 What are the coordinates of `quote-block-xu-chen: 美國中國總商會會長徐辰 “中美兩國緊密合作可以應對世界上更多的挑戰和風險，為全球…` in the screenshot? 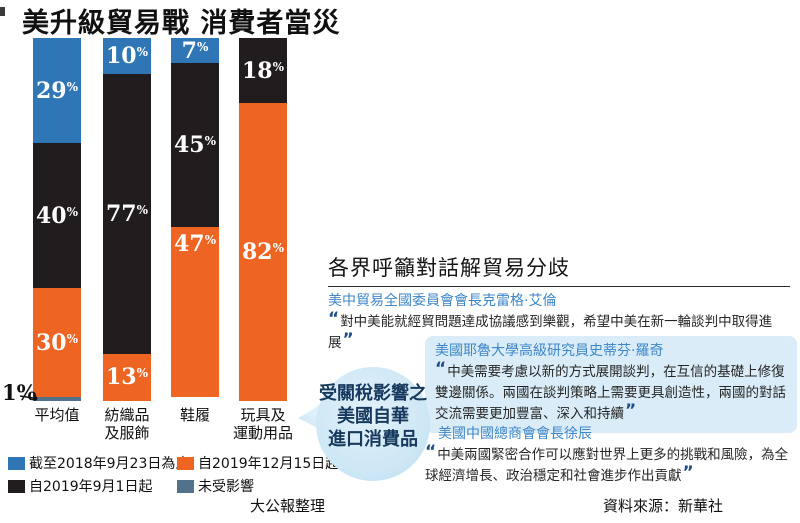 It's located at (610, 456).